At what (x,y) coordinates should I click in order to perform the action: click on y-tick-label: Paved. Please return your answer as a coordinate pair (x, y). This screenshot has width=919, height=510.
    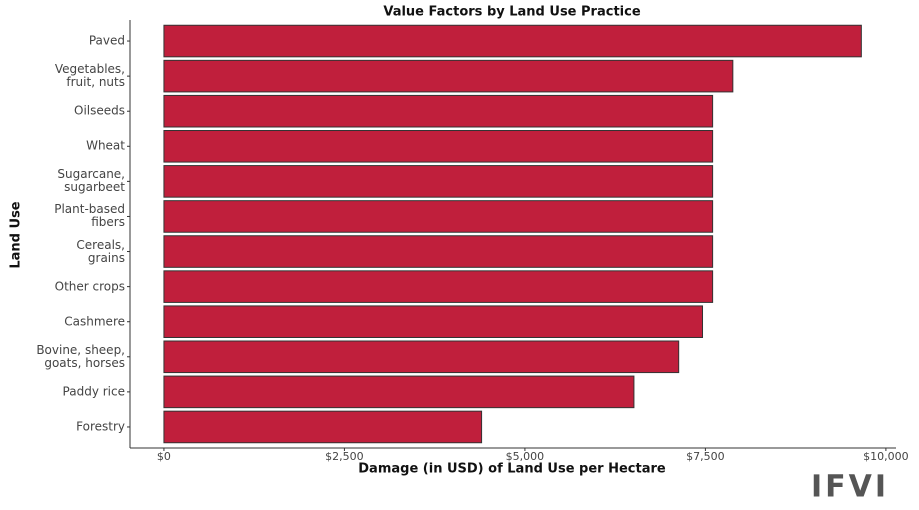
    Looking at the image, I should click on (106, 40).